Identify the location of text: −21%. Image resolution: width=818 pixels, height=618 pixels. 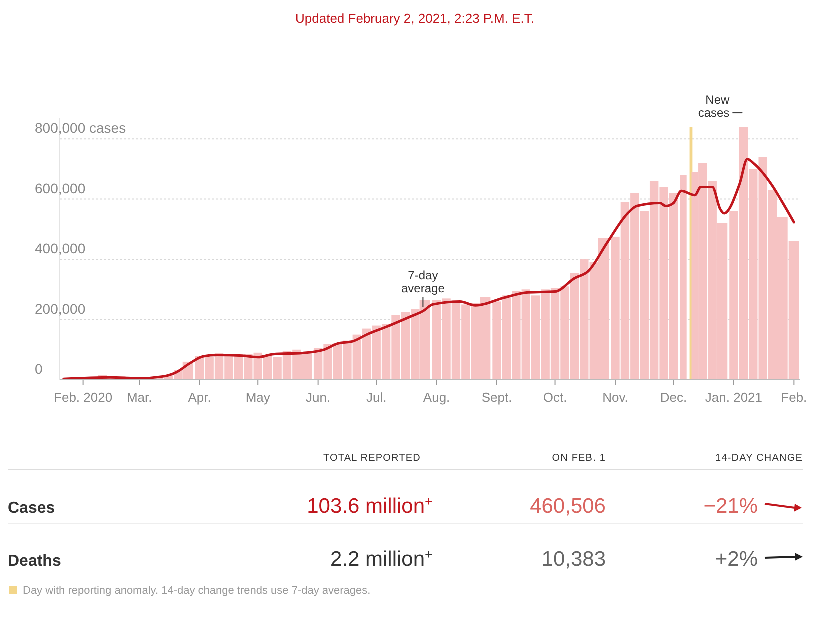
(731, 506).